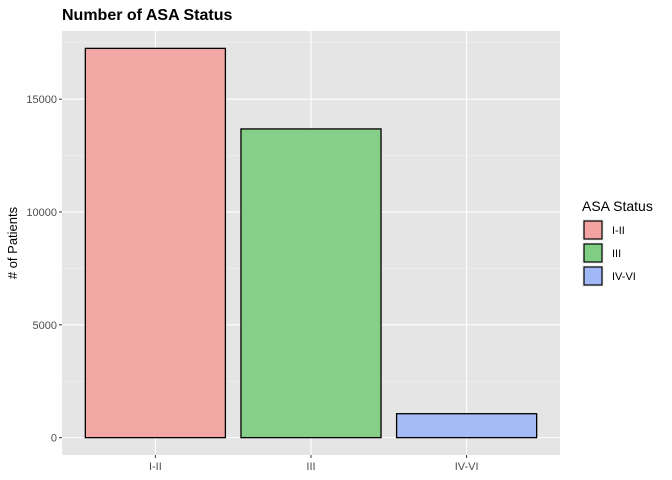 Image resolution: width=672 pixels, height=480 pixels. I want to click on x-tick-label: I-II, so click(155, 467).